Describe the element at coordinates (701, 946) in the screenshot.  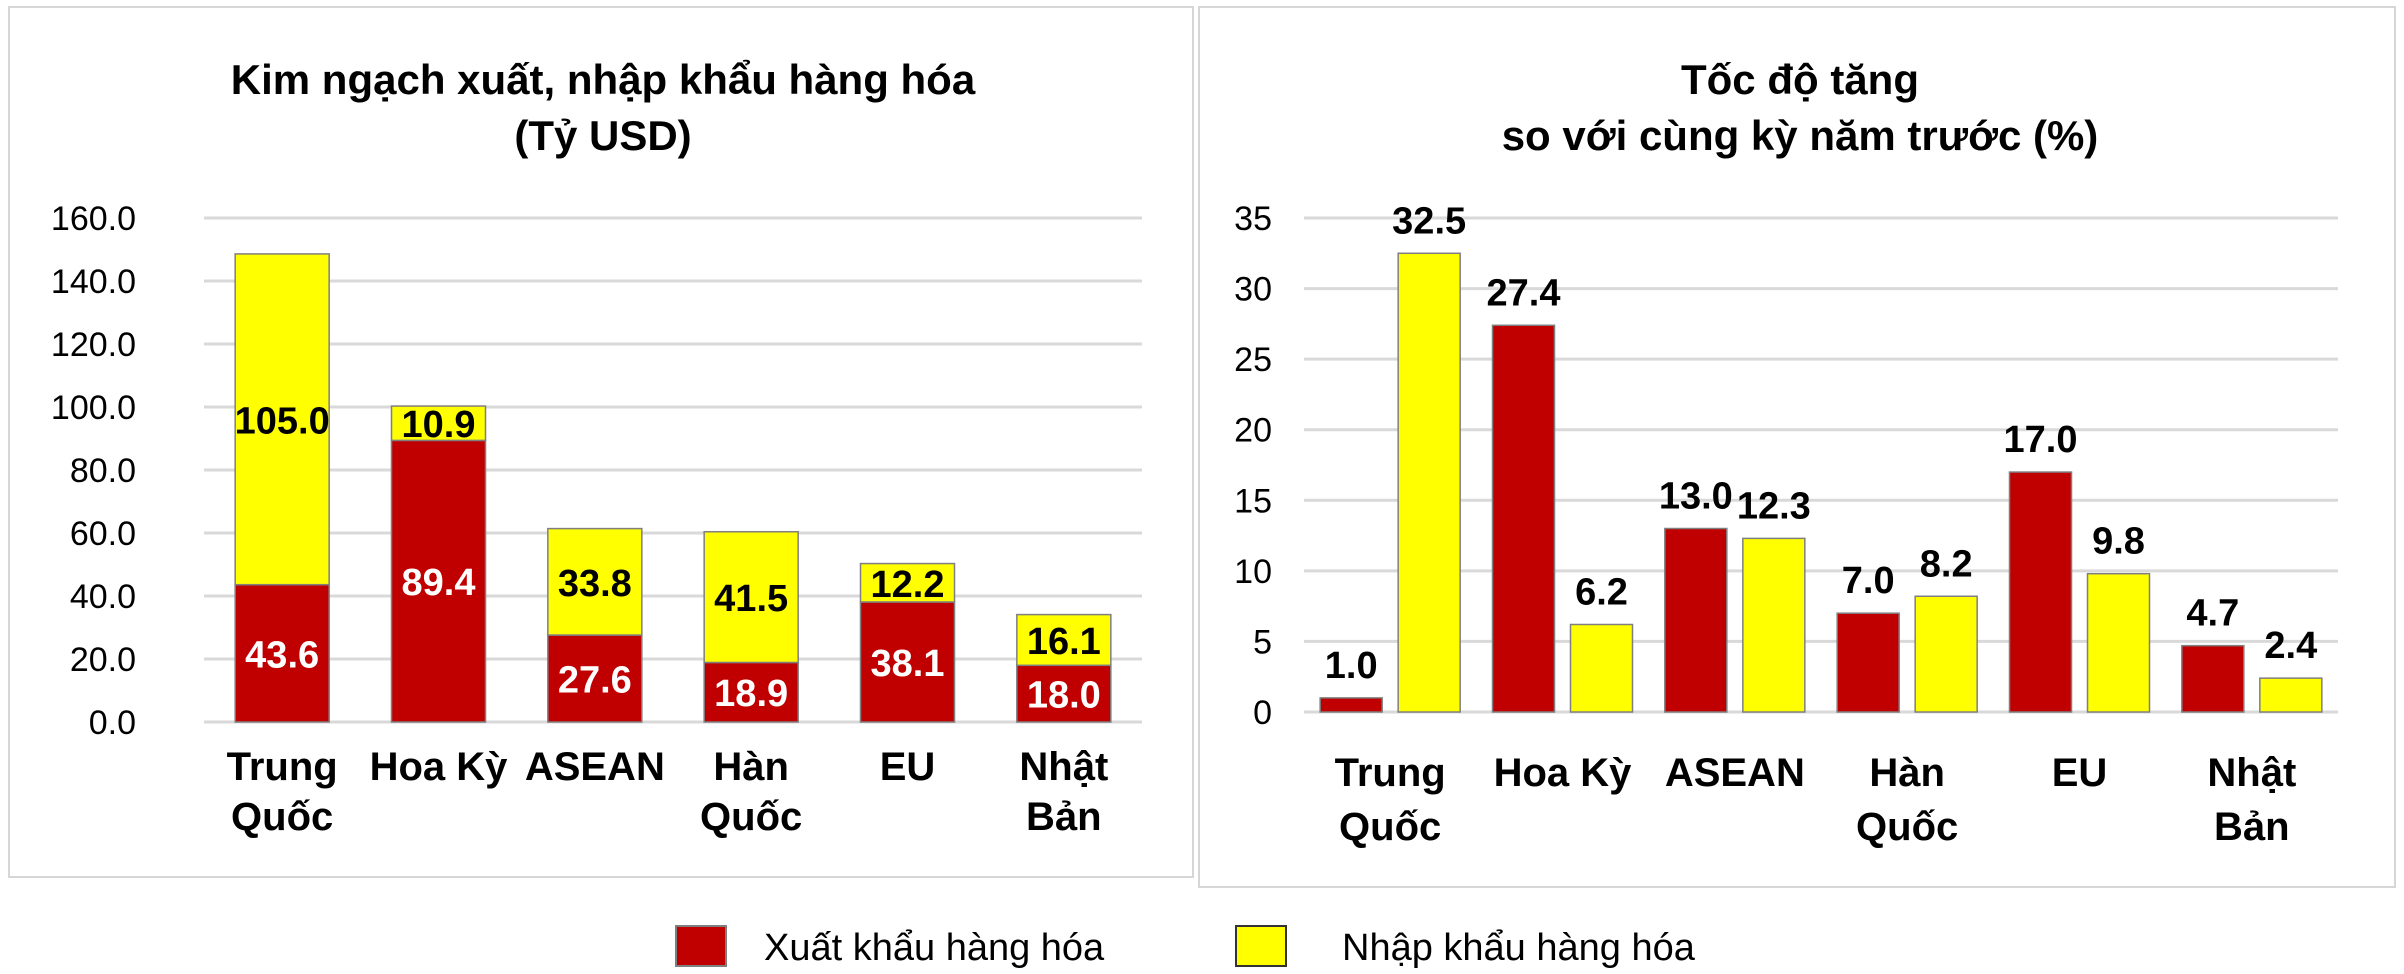
I see `legend-swatch-export` at that location.